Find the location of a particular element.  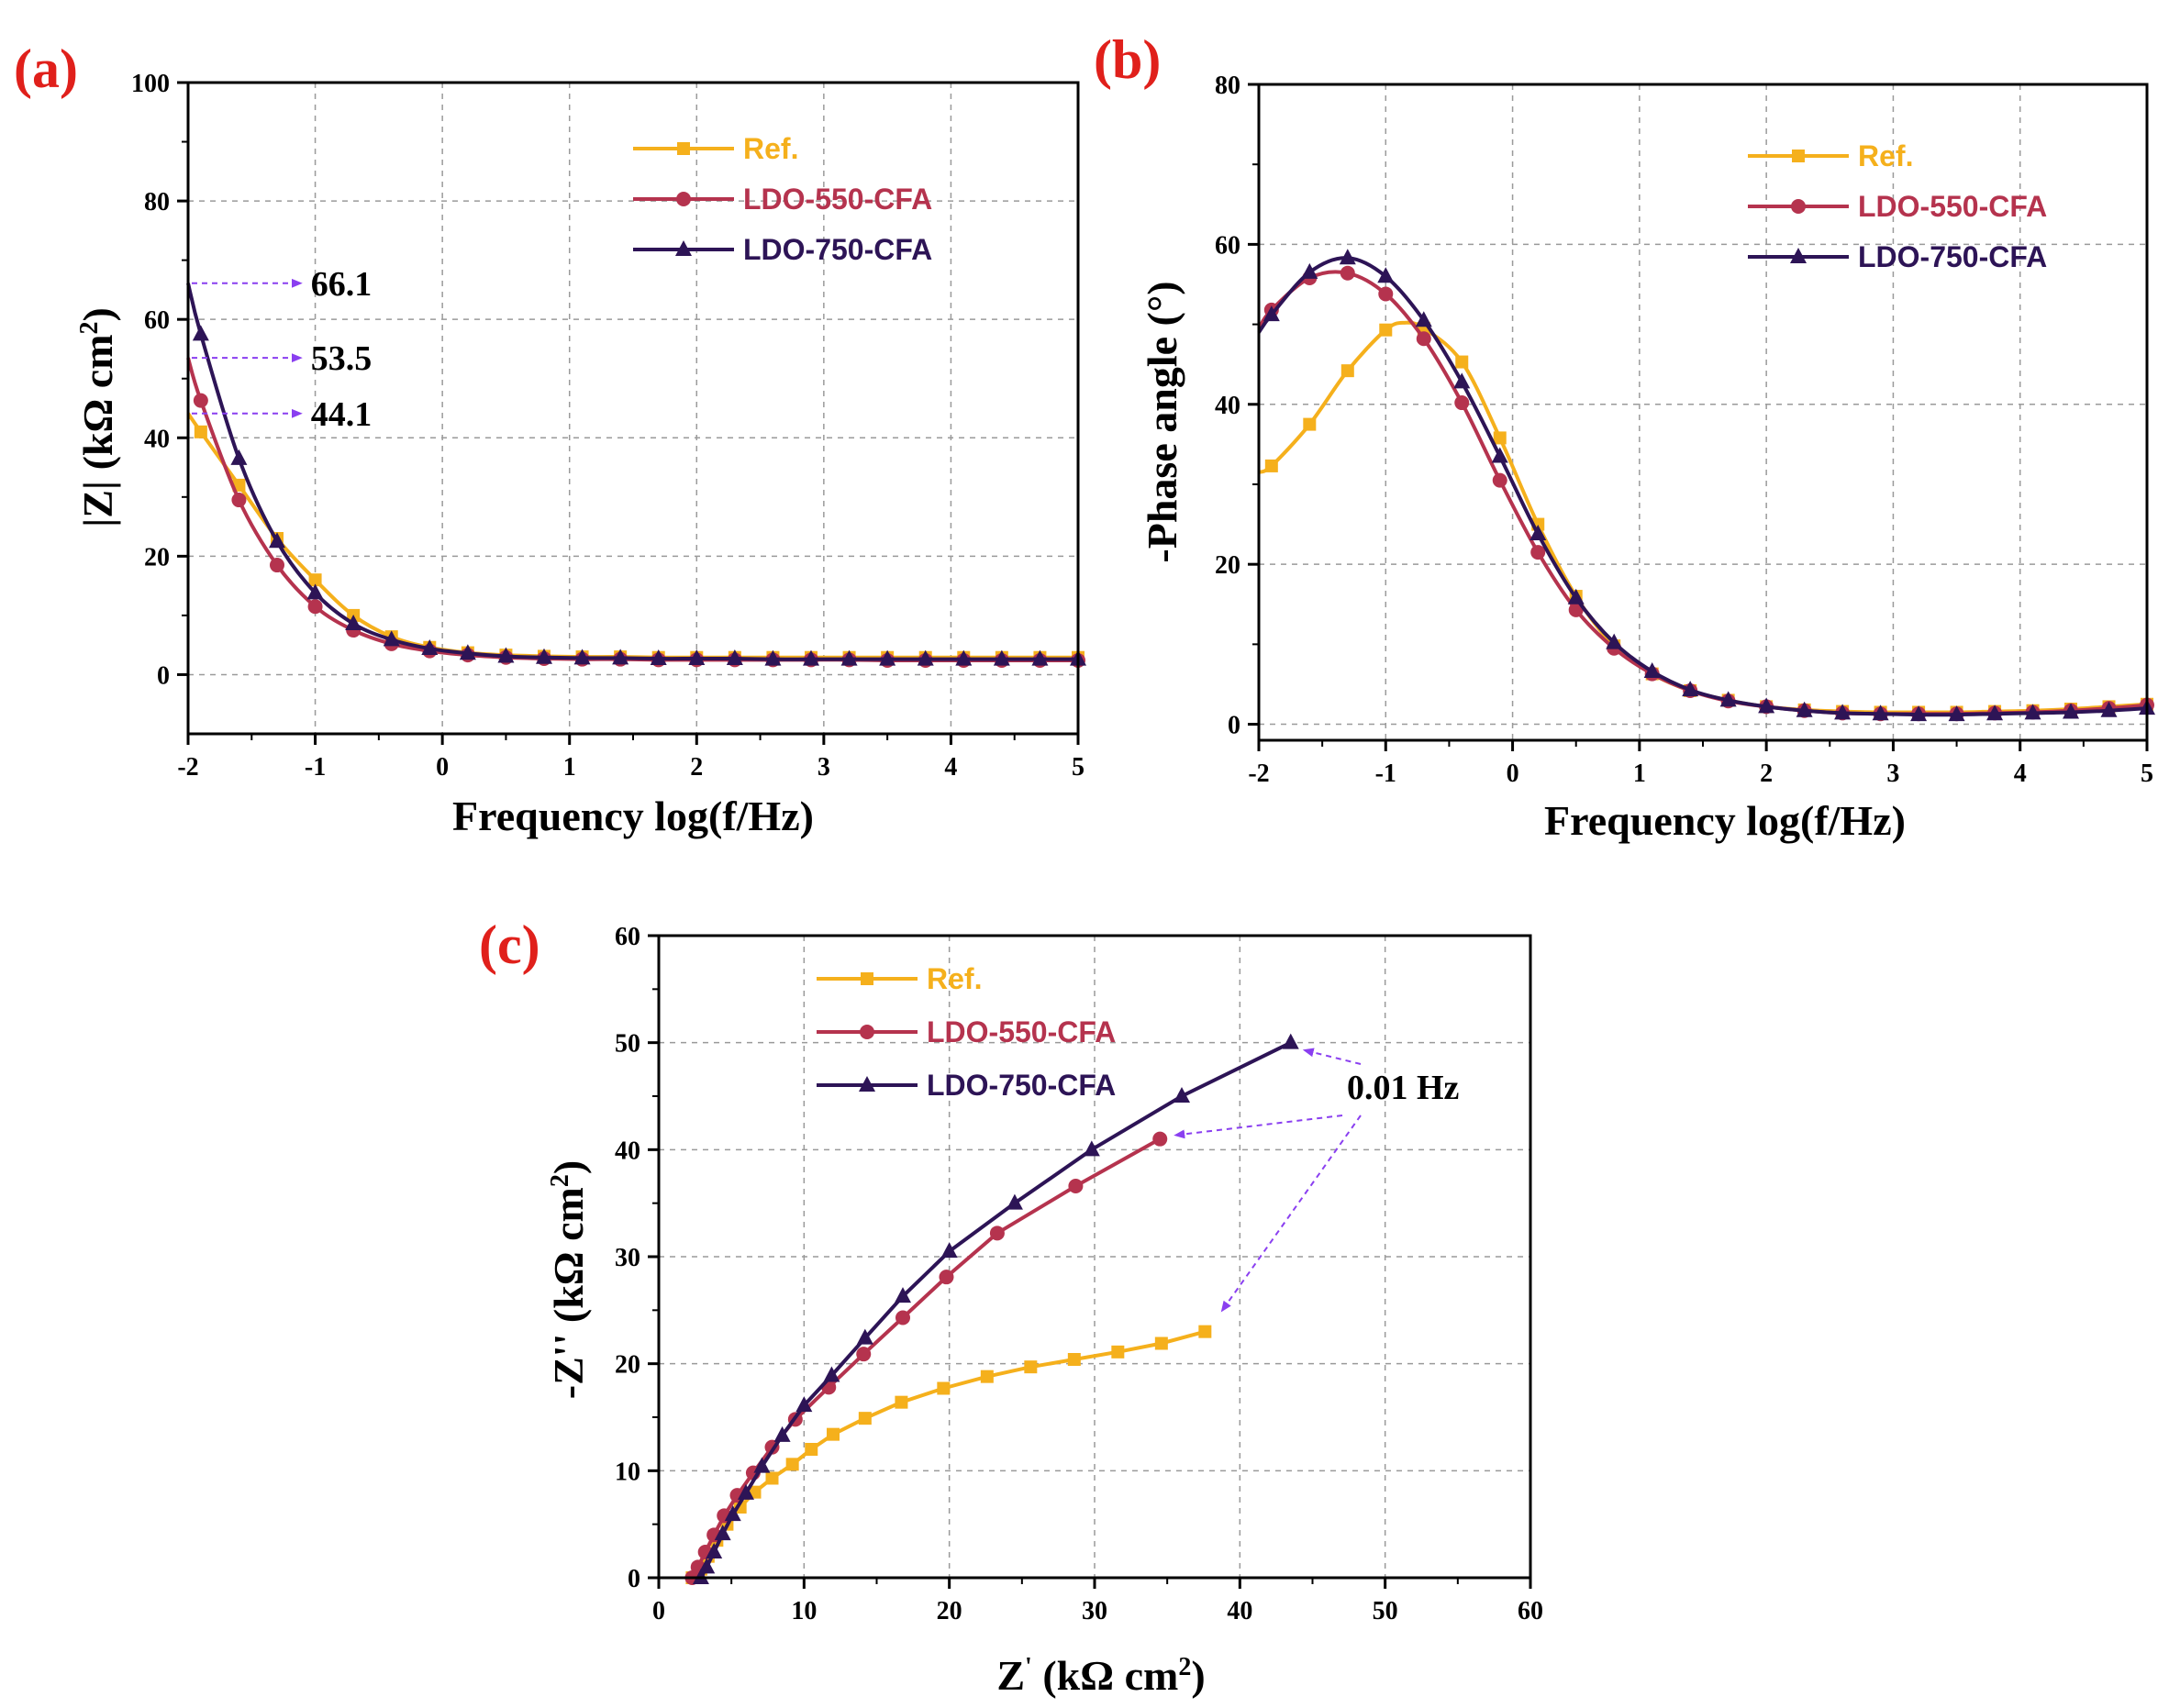

y-tick-label: 50 is located at coordinates (627, 1044).